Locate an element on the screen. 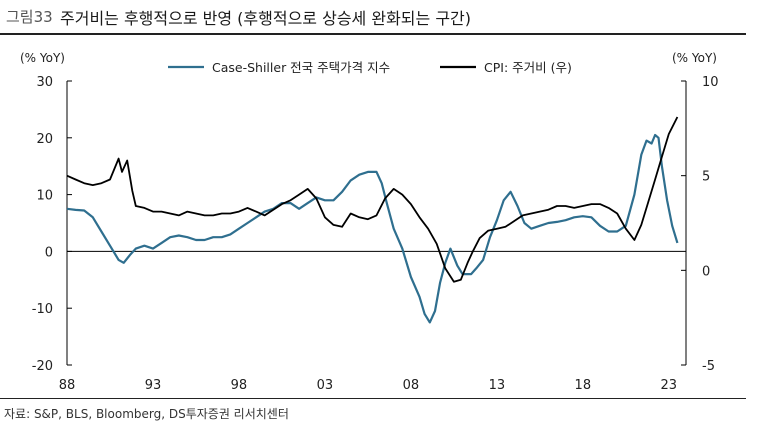 The width and height of the screenshot is (758, 429). left-tick-label: 0 is located at coordinates (49, 252).